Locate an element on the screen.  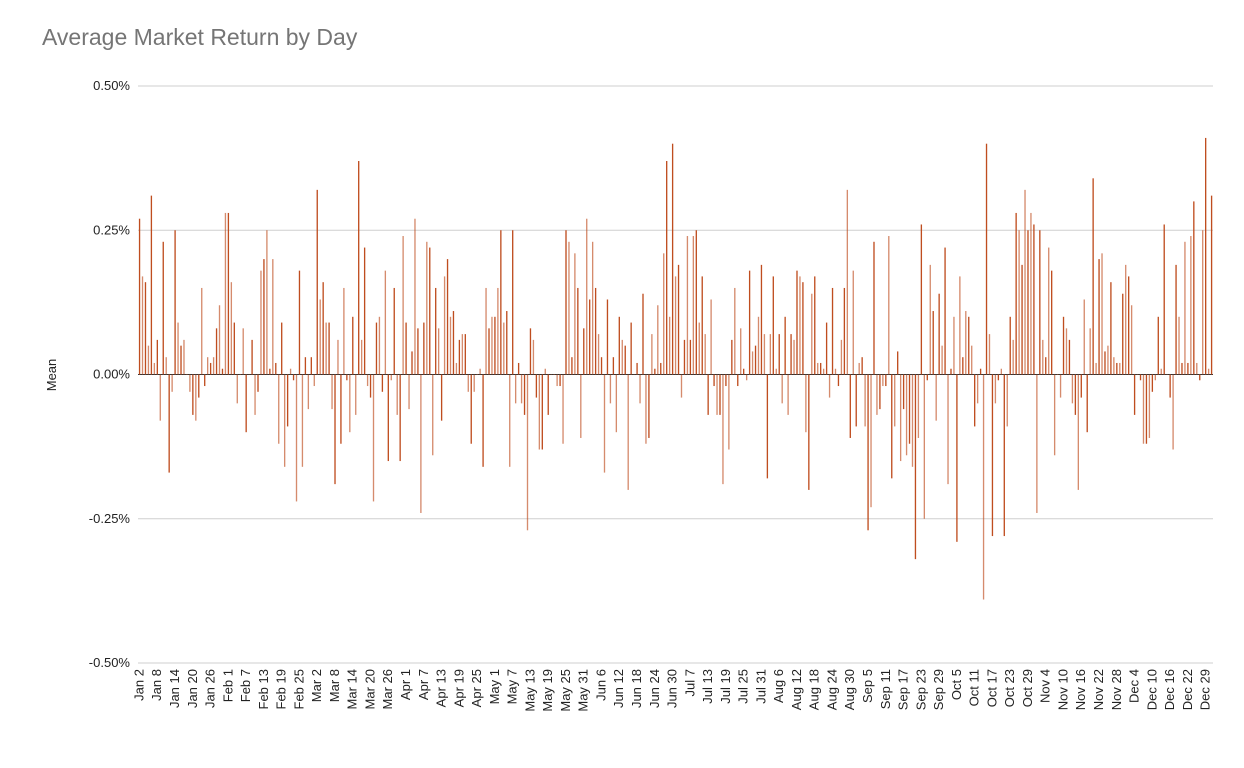
x-tick-label: Mar 14 is located at coordinates (352, 689).